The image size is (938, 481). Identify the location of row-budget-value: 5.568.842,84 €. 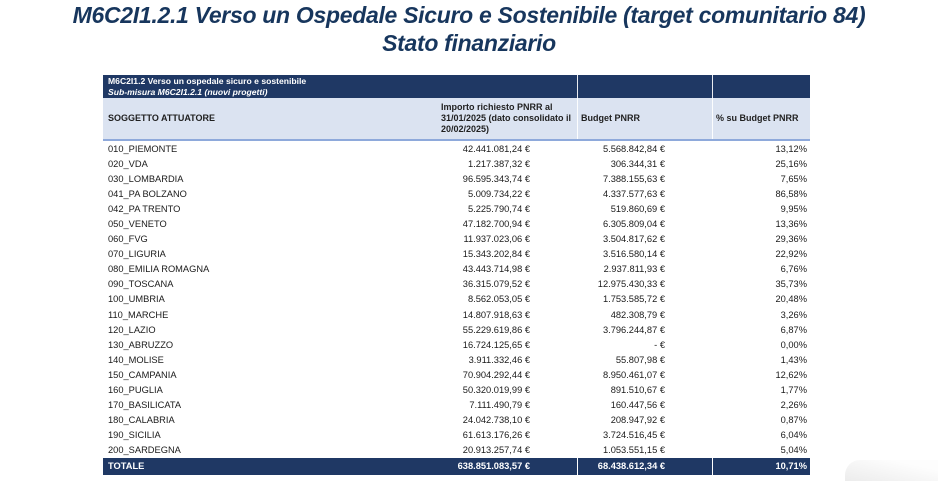
(633, 148).